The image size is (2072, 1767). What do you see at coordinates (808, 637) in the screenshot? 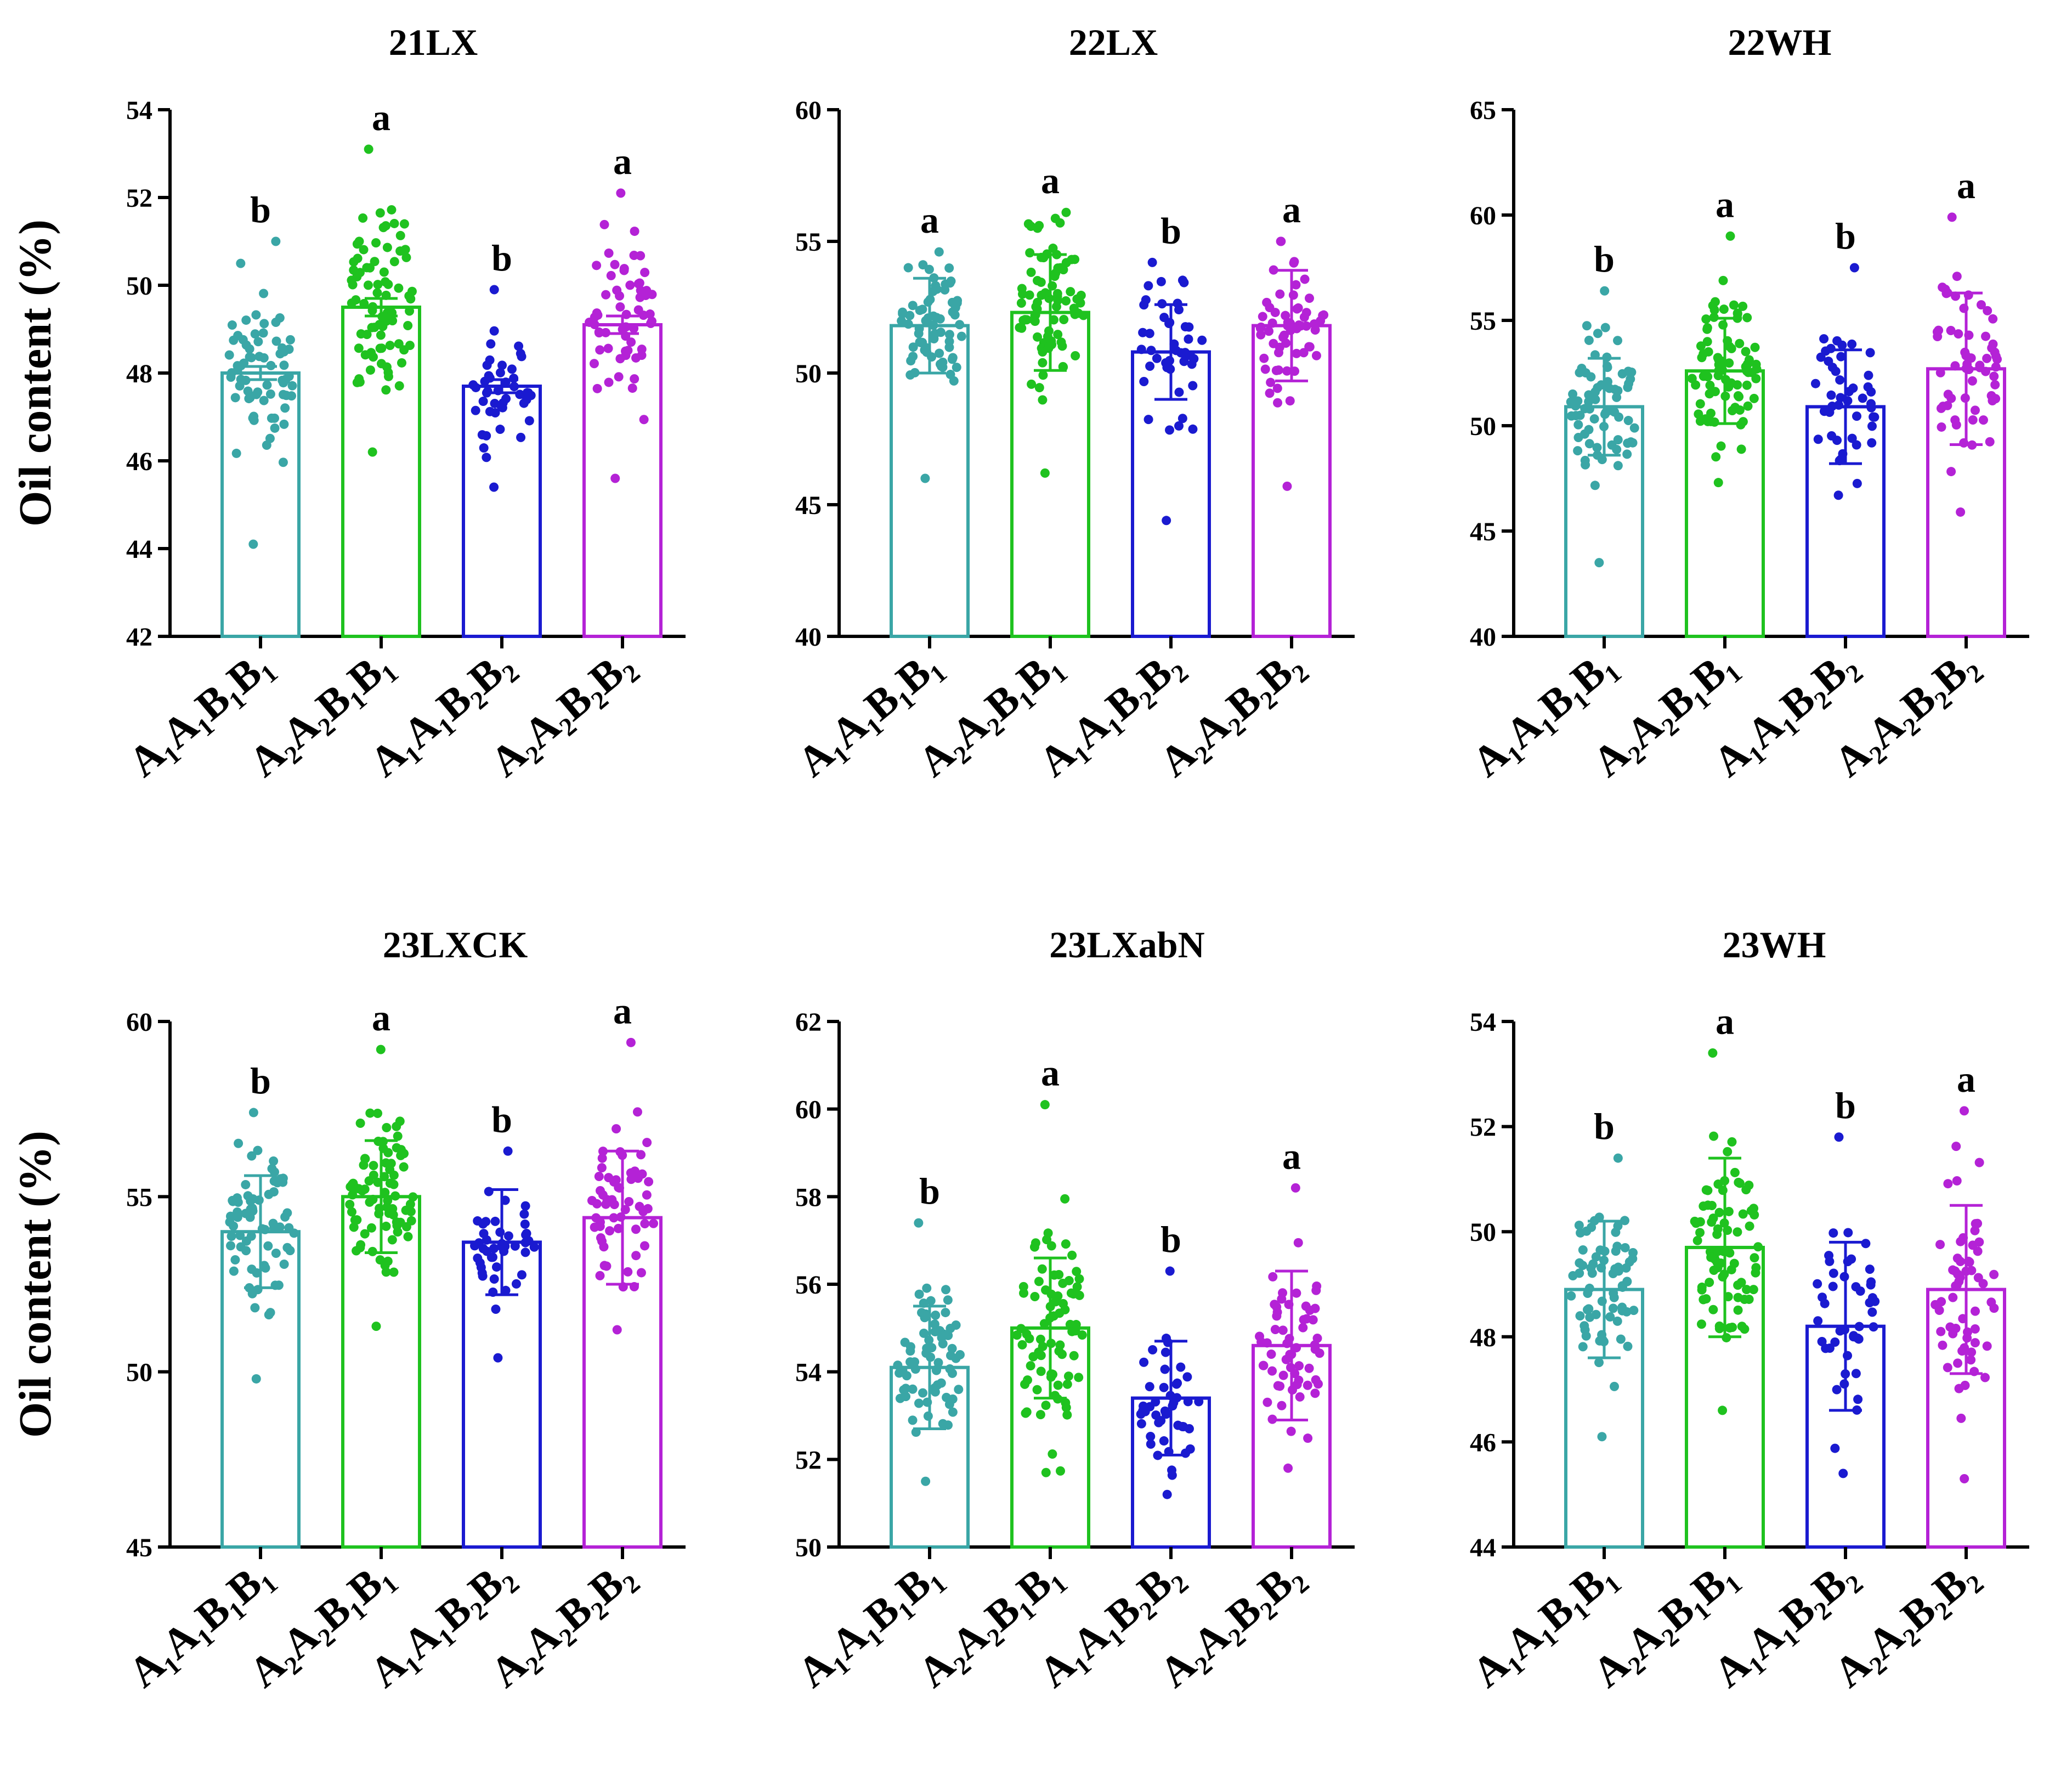
I see `y-tick-label: 40` at bounding box center [808, 637].